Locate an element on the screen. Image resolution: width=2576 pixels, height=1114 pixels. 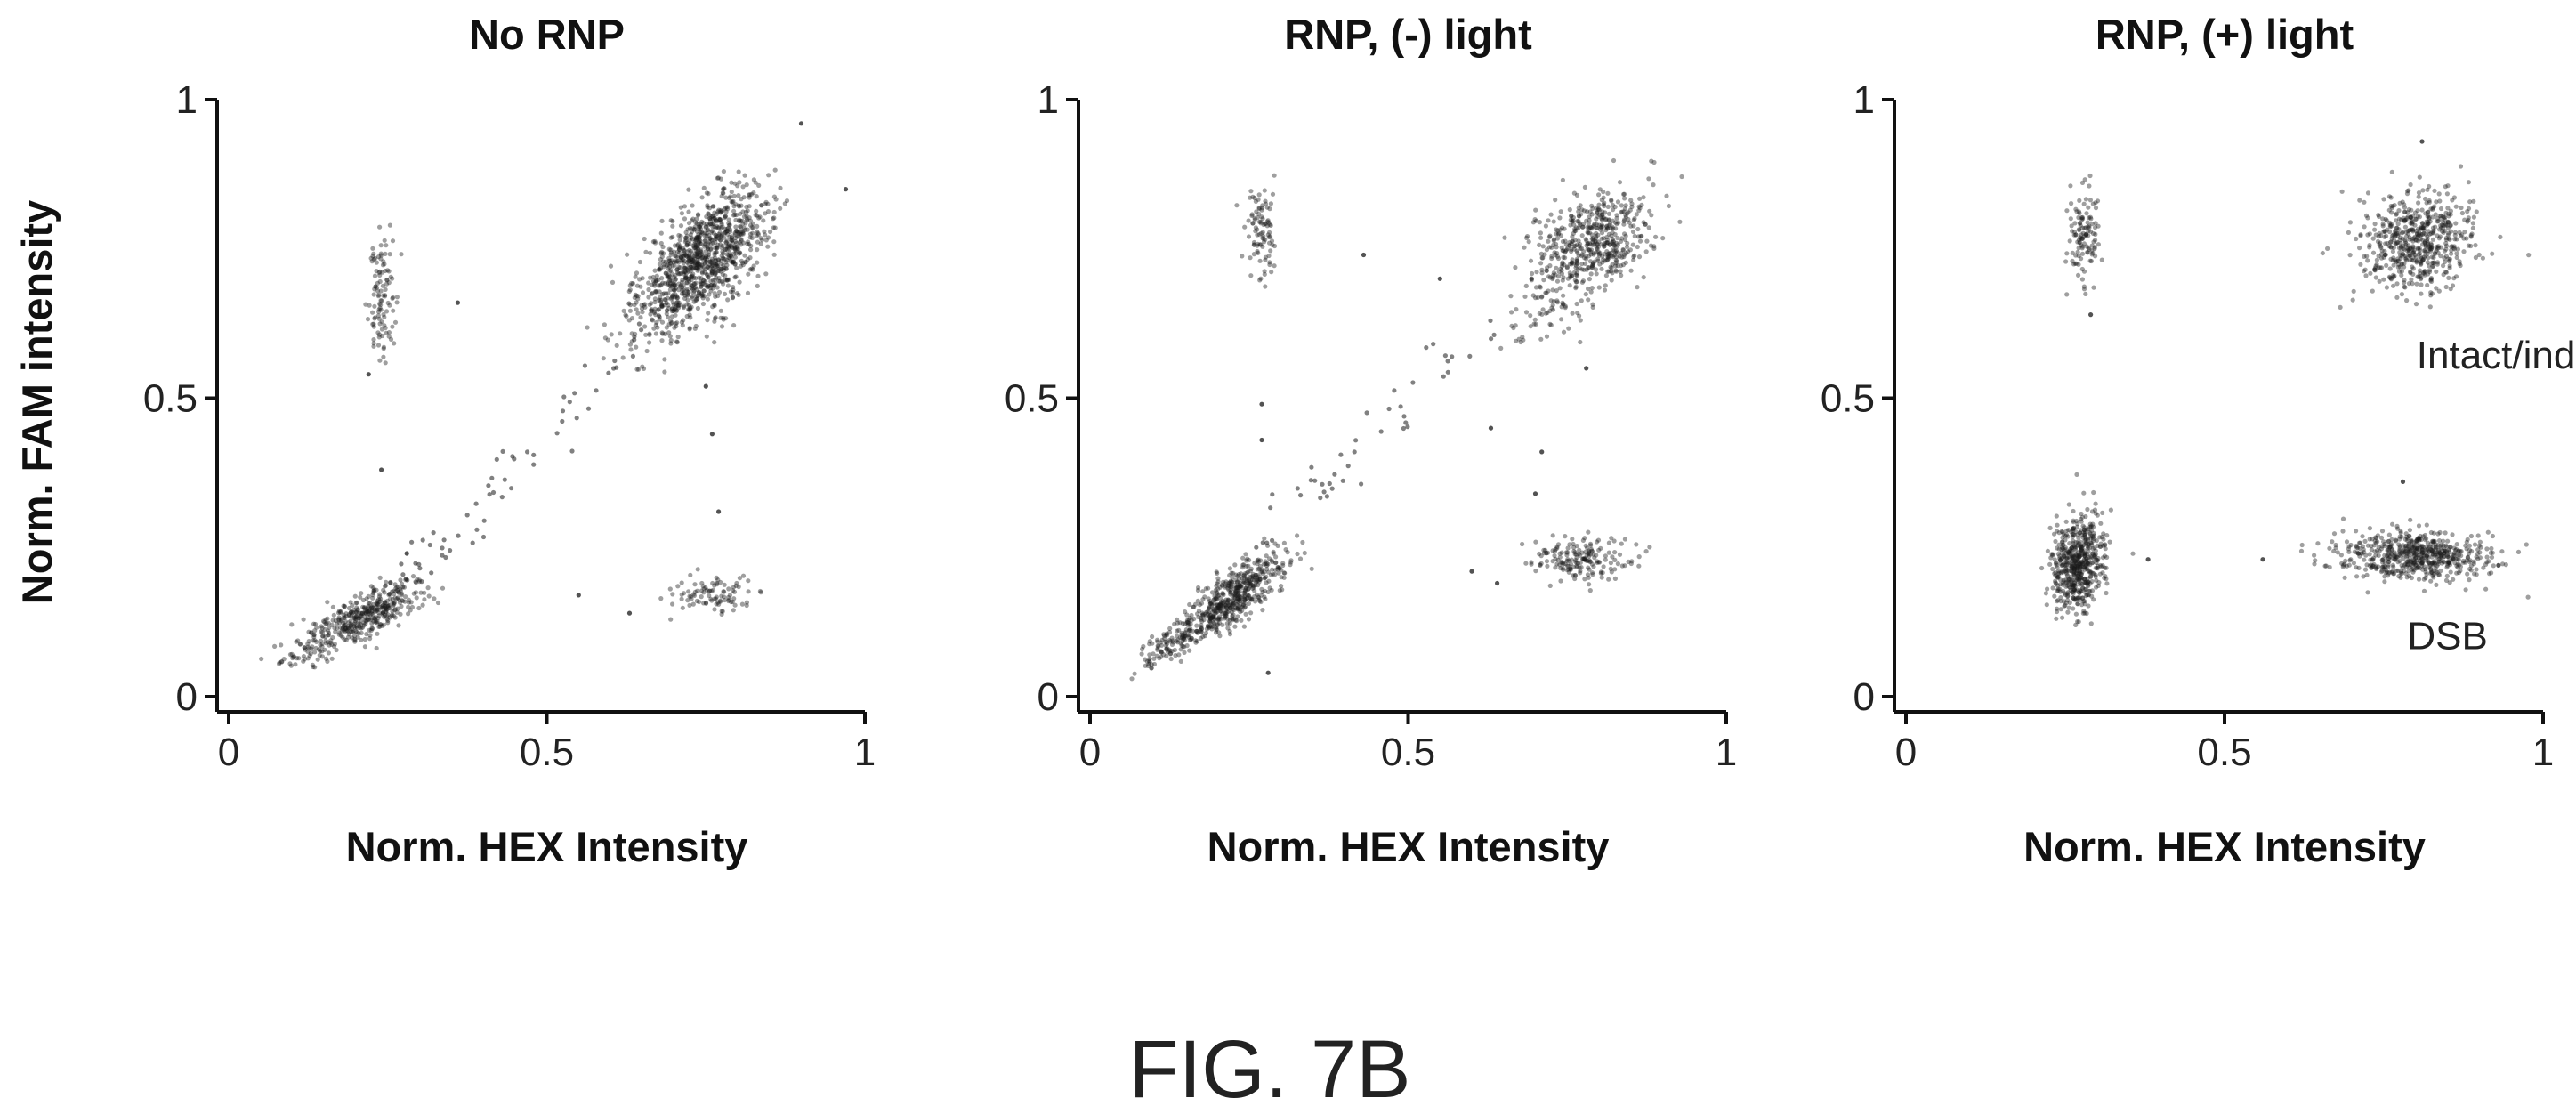
x-tick-label: 0 is located at coordinates (228, 752).